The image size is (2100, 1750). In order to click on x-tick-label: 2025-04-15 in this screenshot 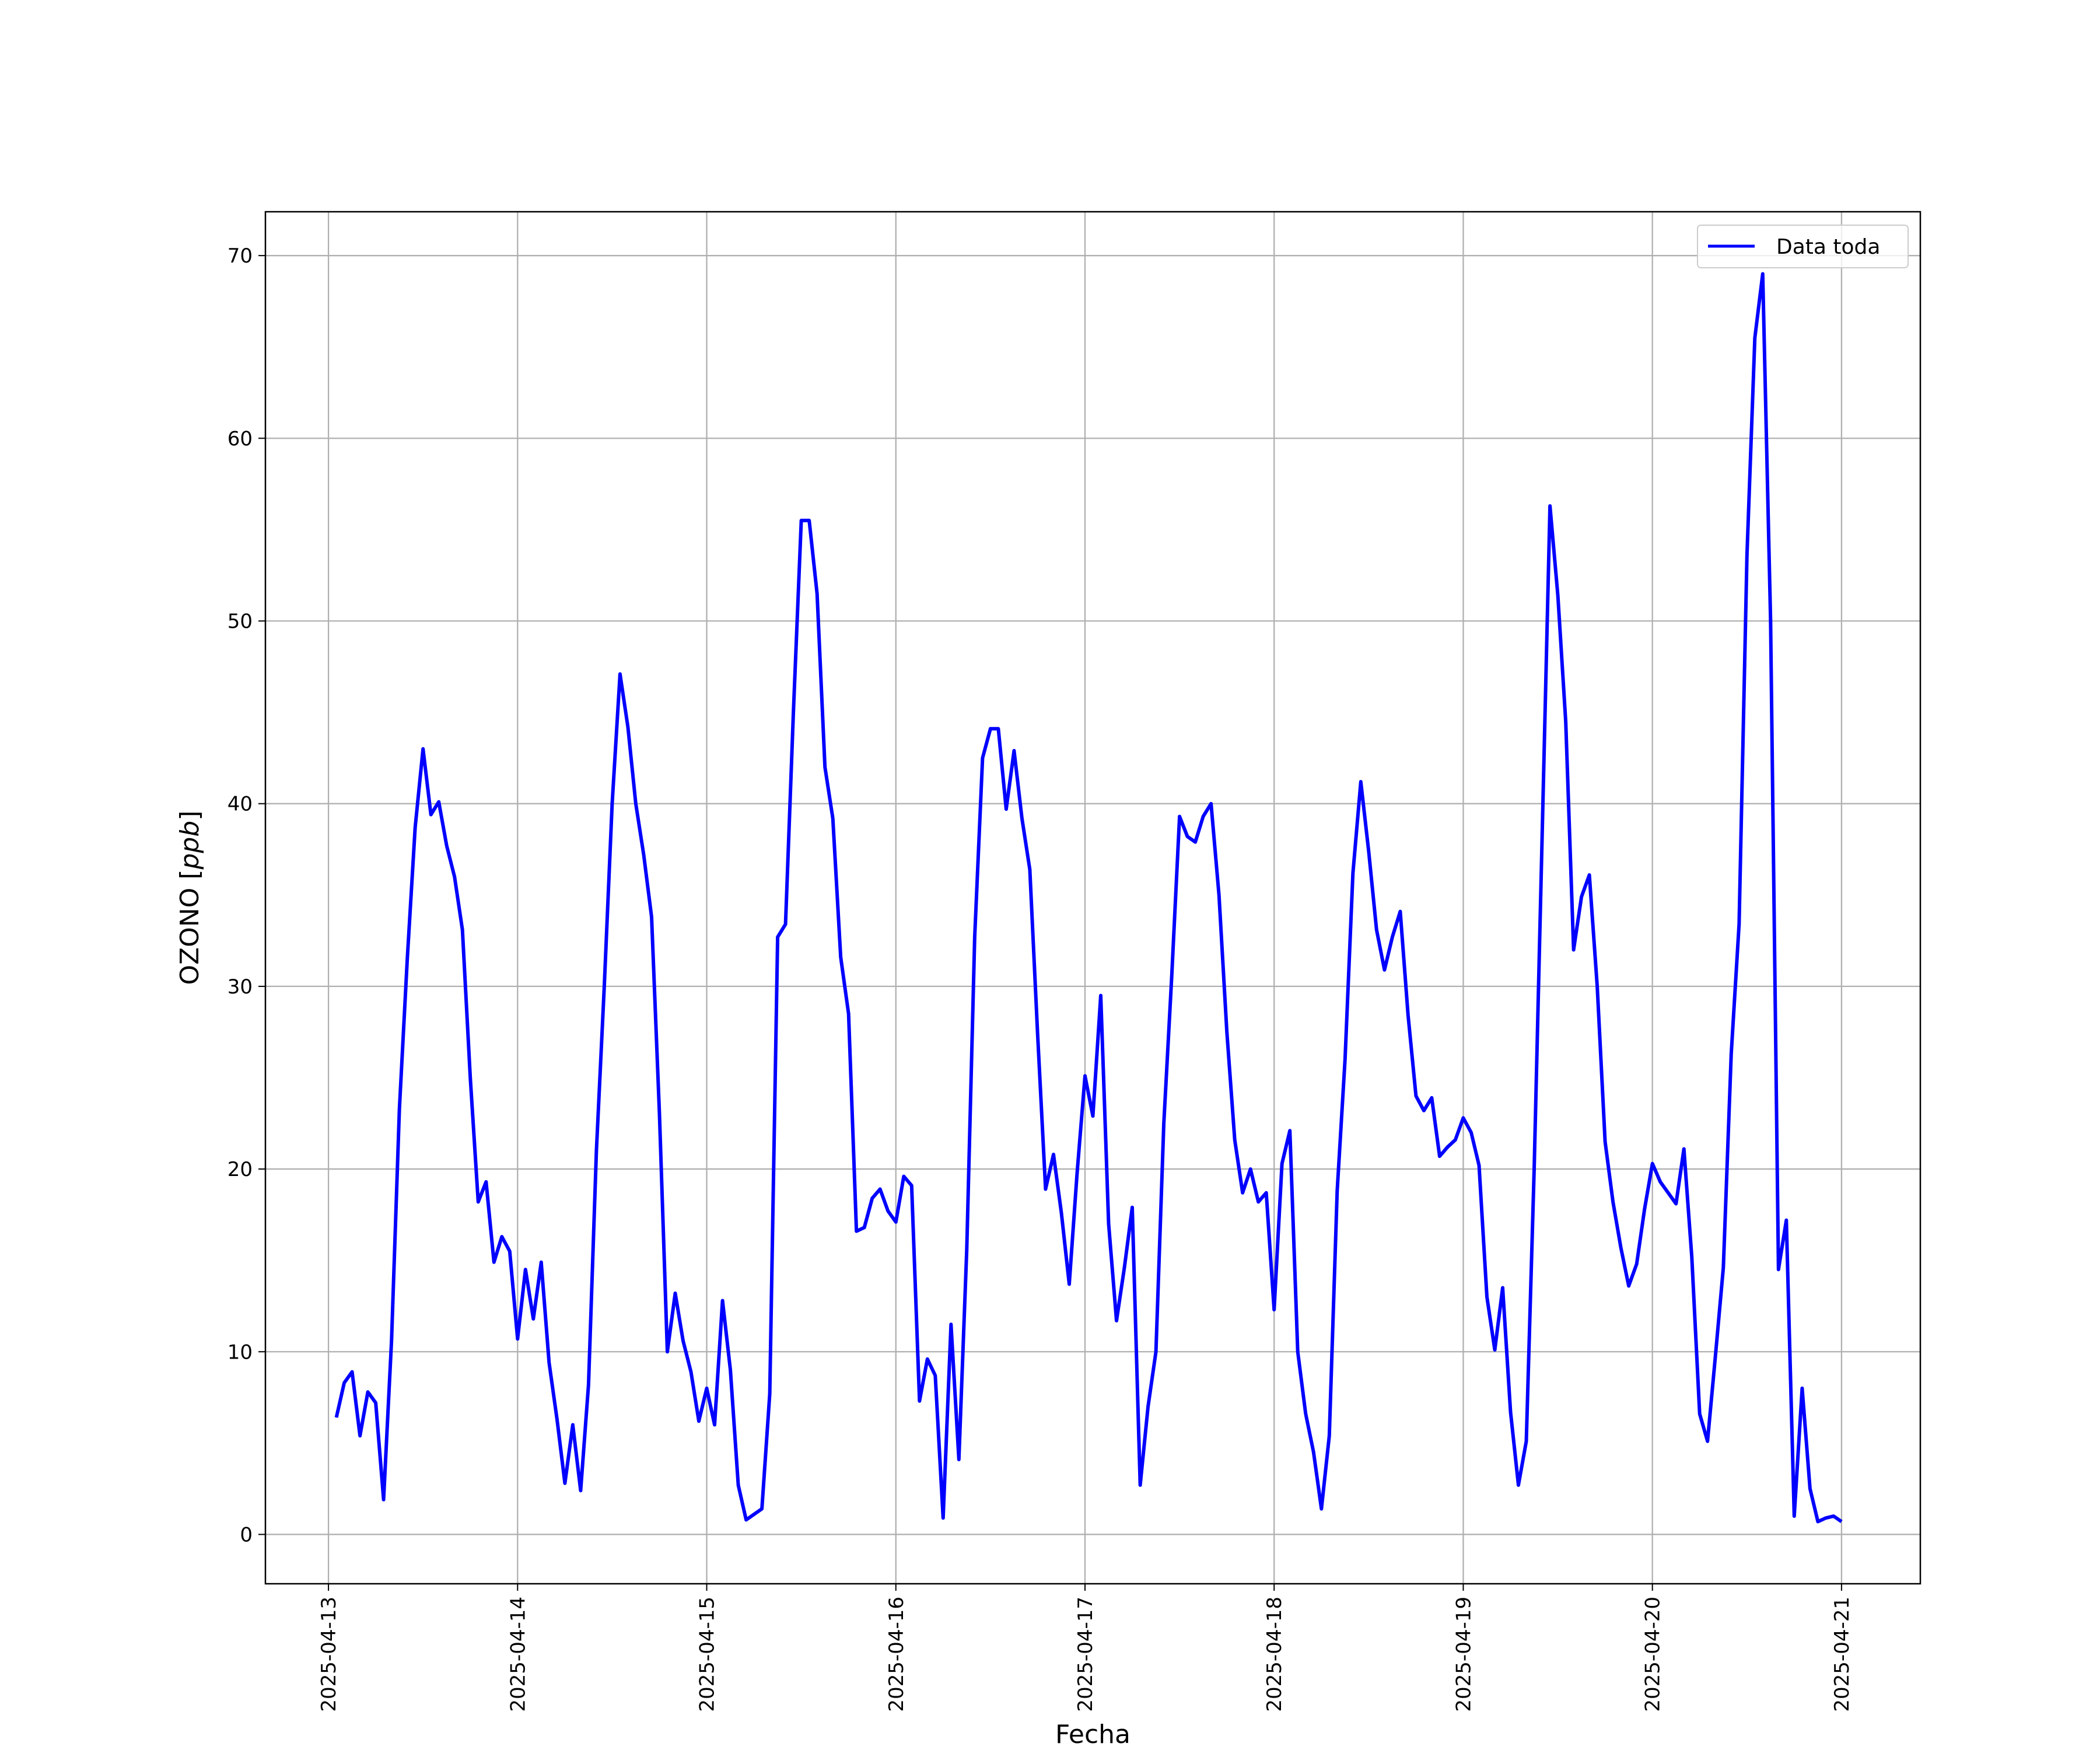, I will do `click(708, 1654)`.